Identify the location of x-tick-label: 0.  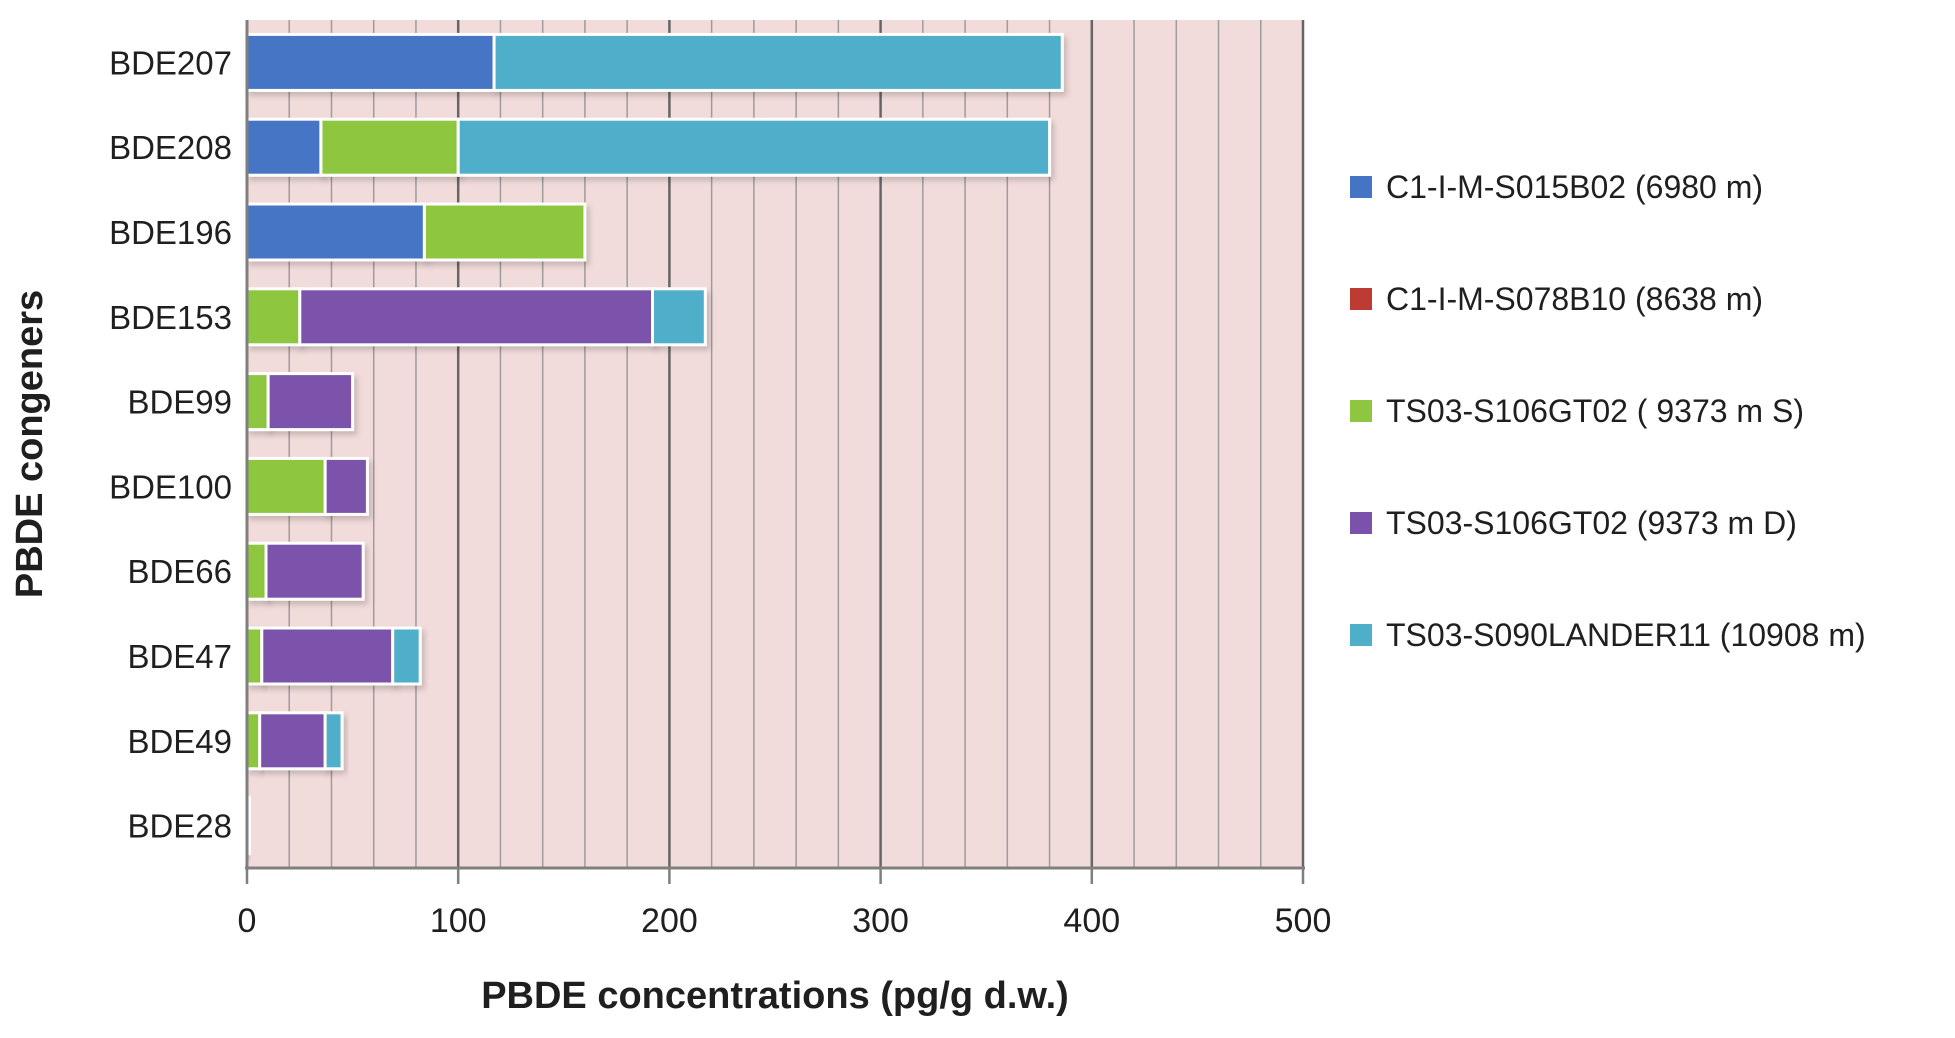
(247, 921).